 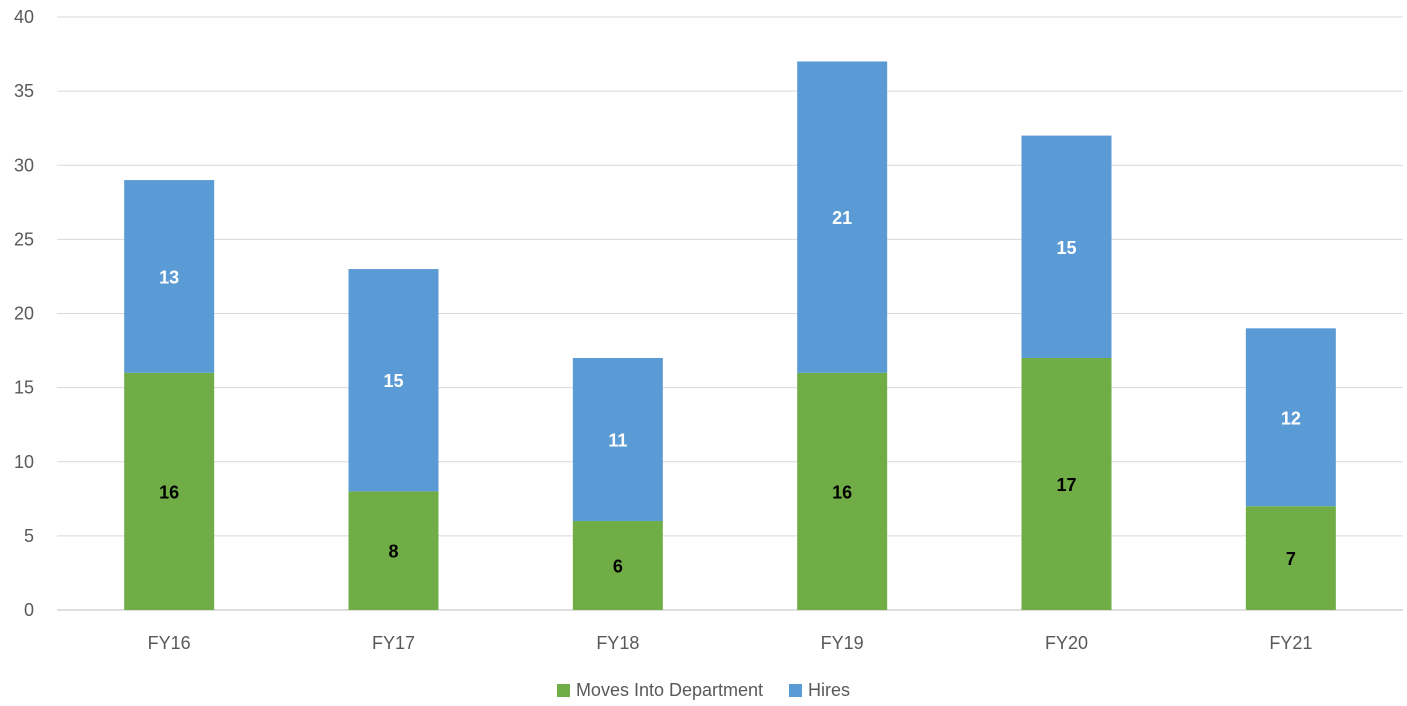 I want to click on data-label: 12, so click(x=1291, y=418).